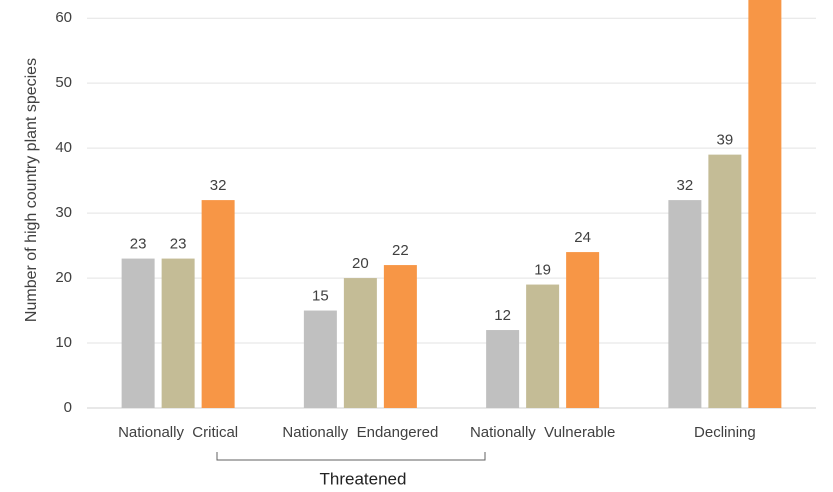 This screenshot has width=833, height=492. Describe the element at coordinates (542, 432) in the screenshot. I see `x-tick-label: Nationally Vulnerable` at that location.